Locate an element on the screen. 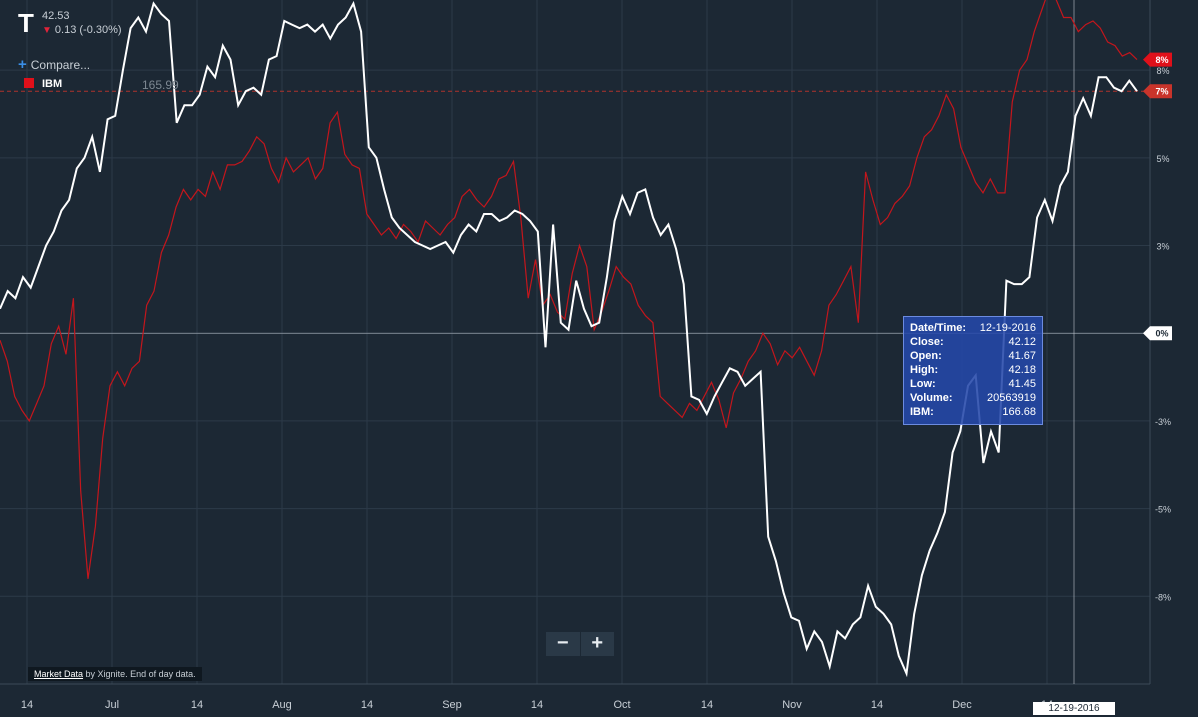  t-last-tag-bg is located at coordinates (1157, 91).